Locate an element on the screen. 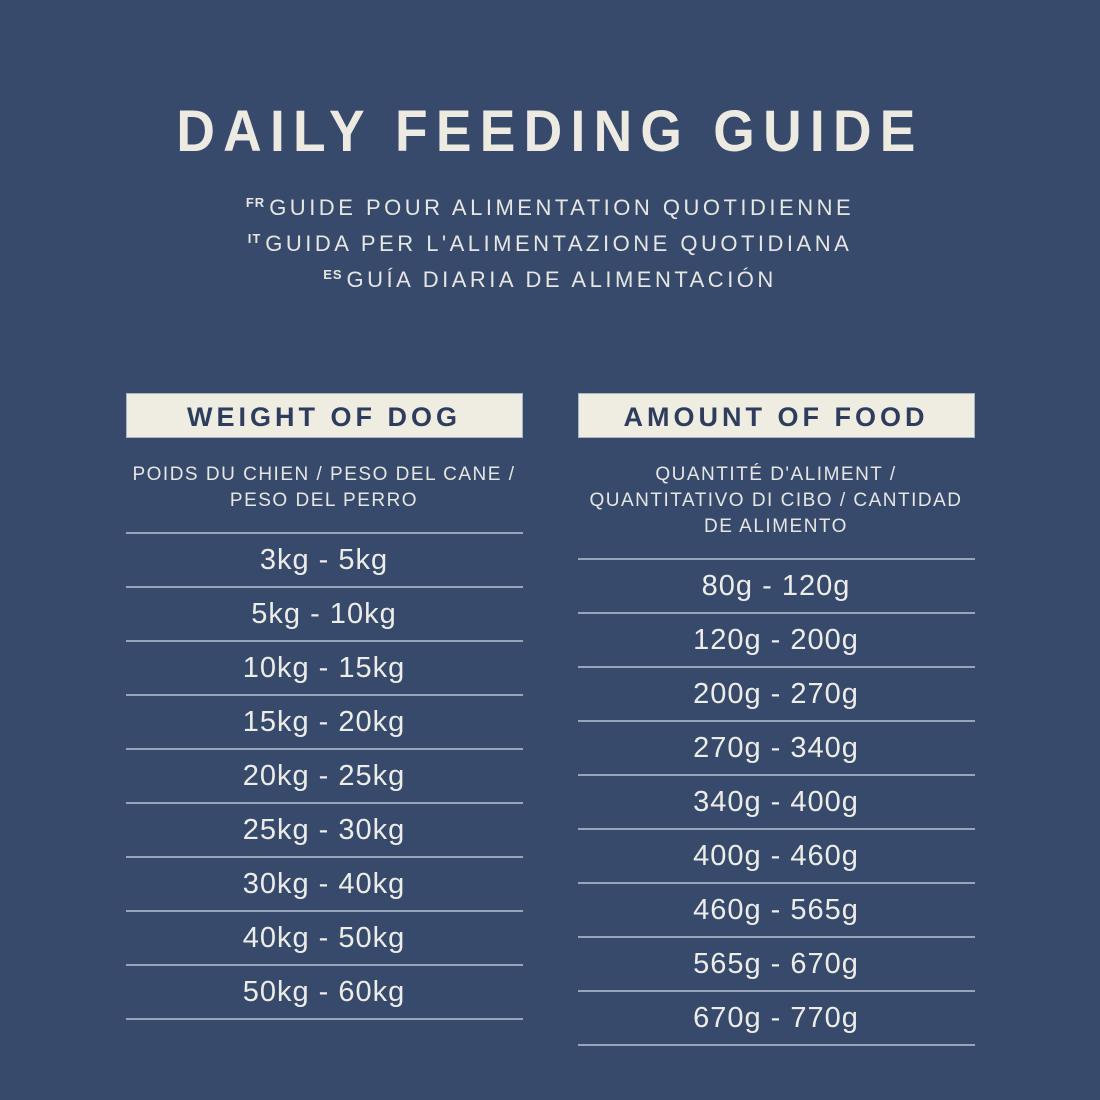  lang-tag-it: IT is located at coordinates (254, 238).